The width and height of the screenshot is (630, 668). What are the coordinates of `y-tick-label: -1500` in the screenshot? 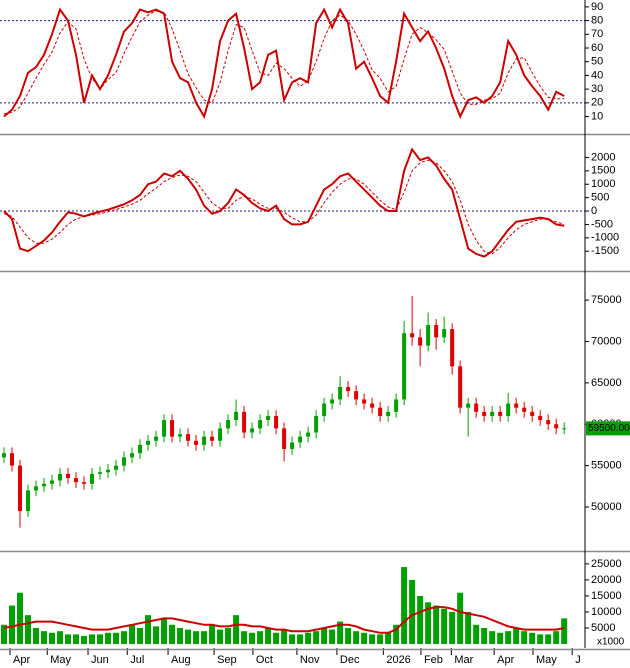 It's located at (605, 251).